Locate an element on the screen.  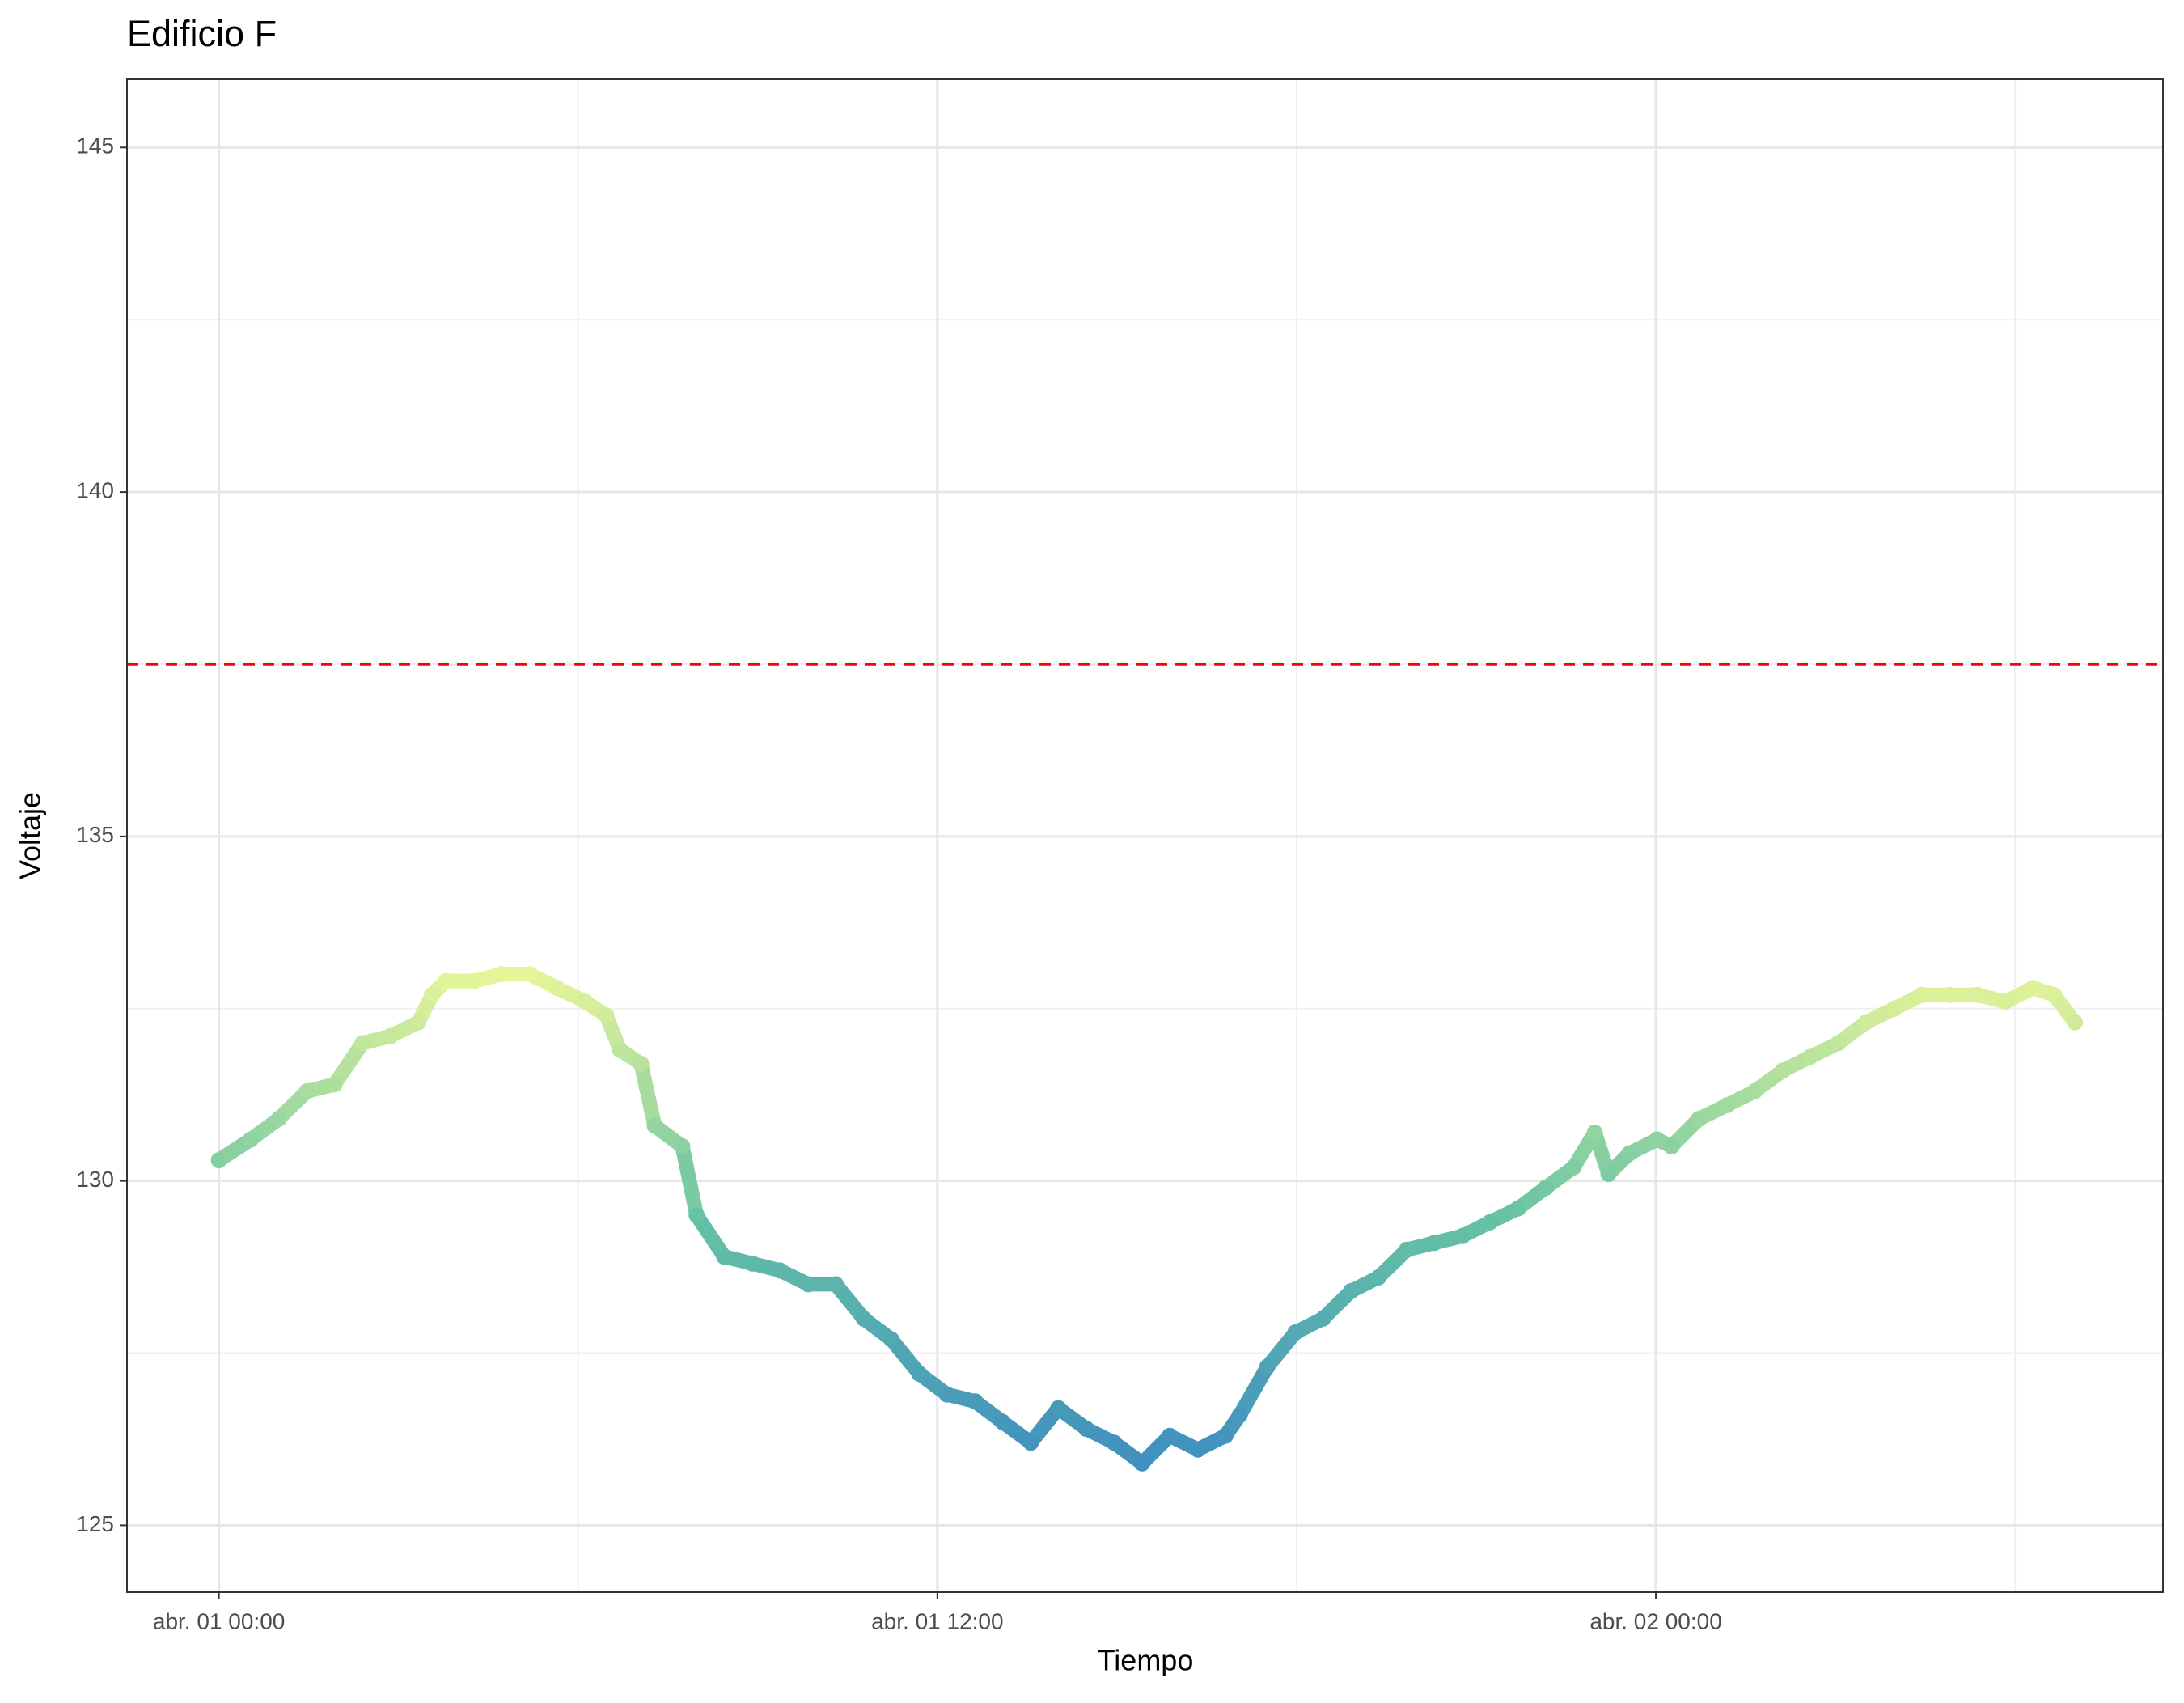
y-tick-label: 135 is located at coordinates (95, 834).